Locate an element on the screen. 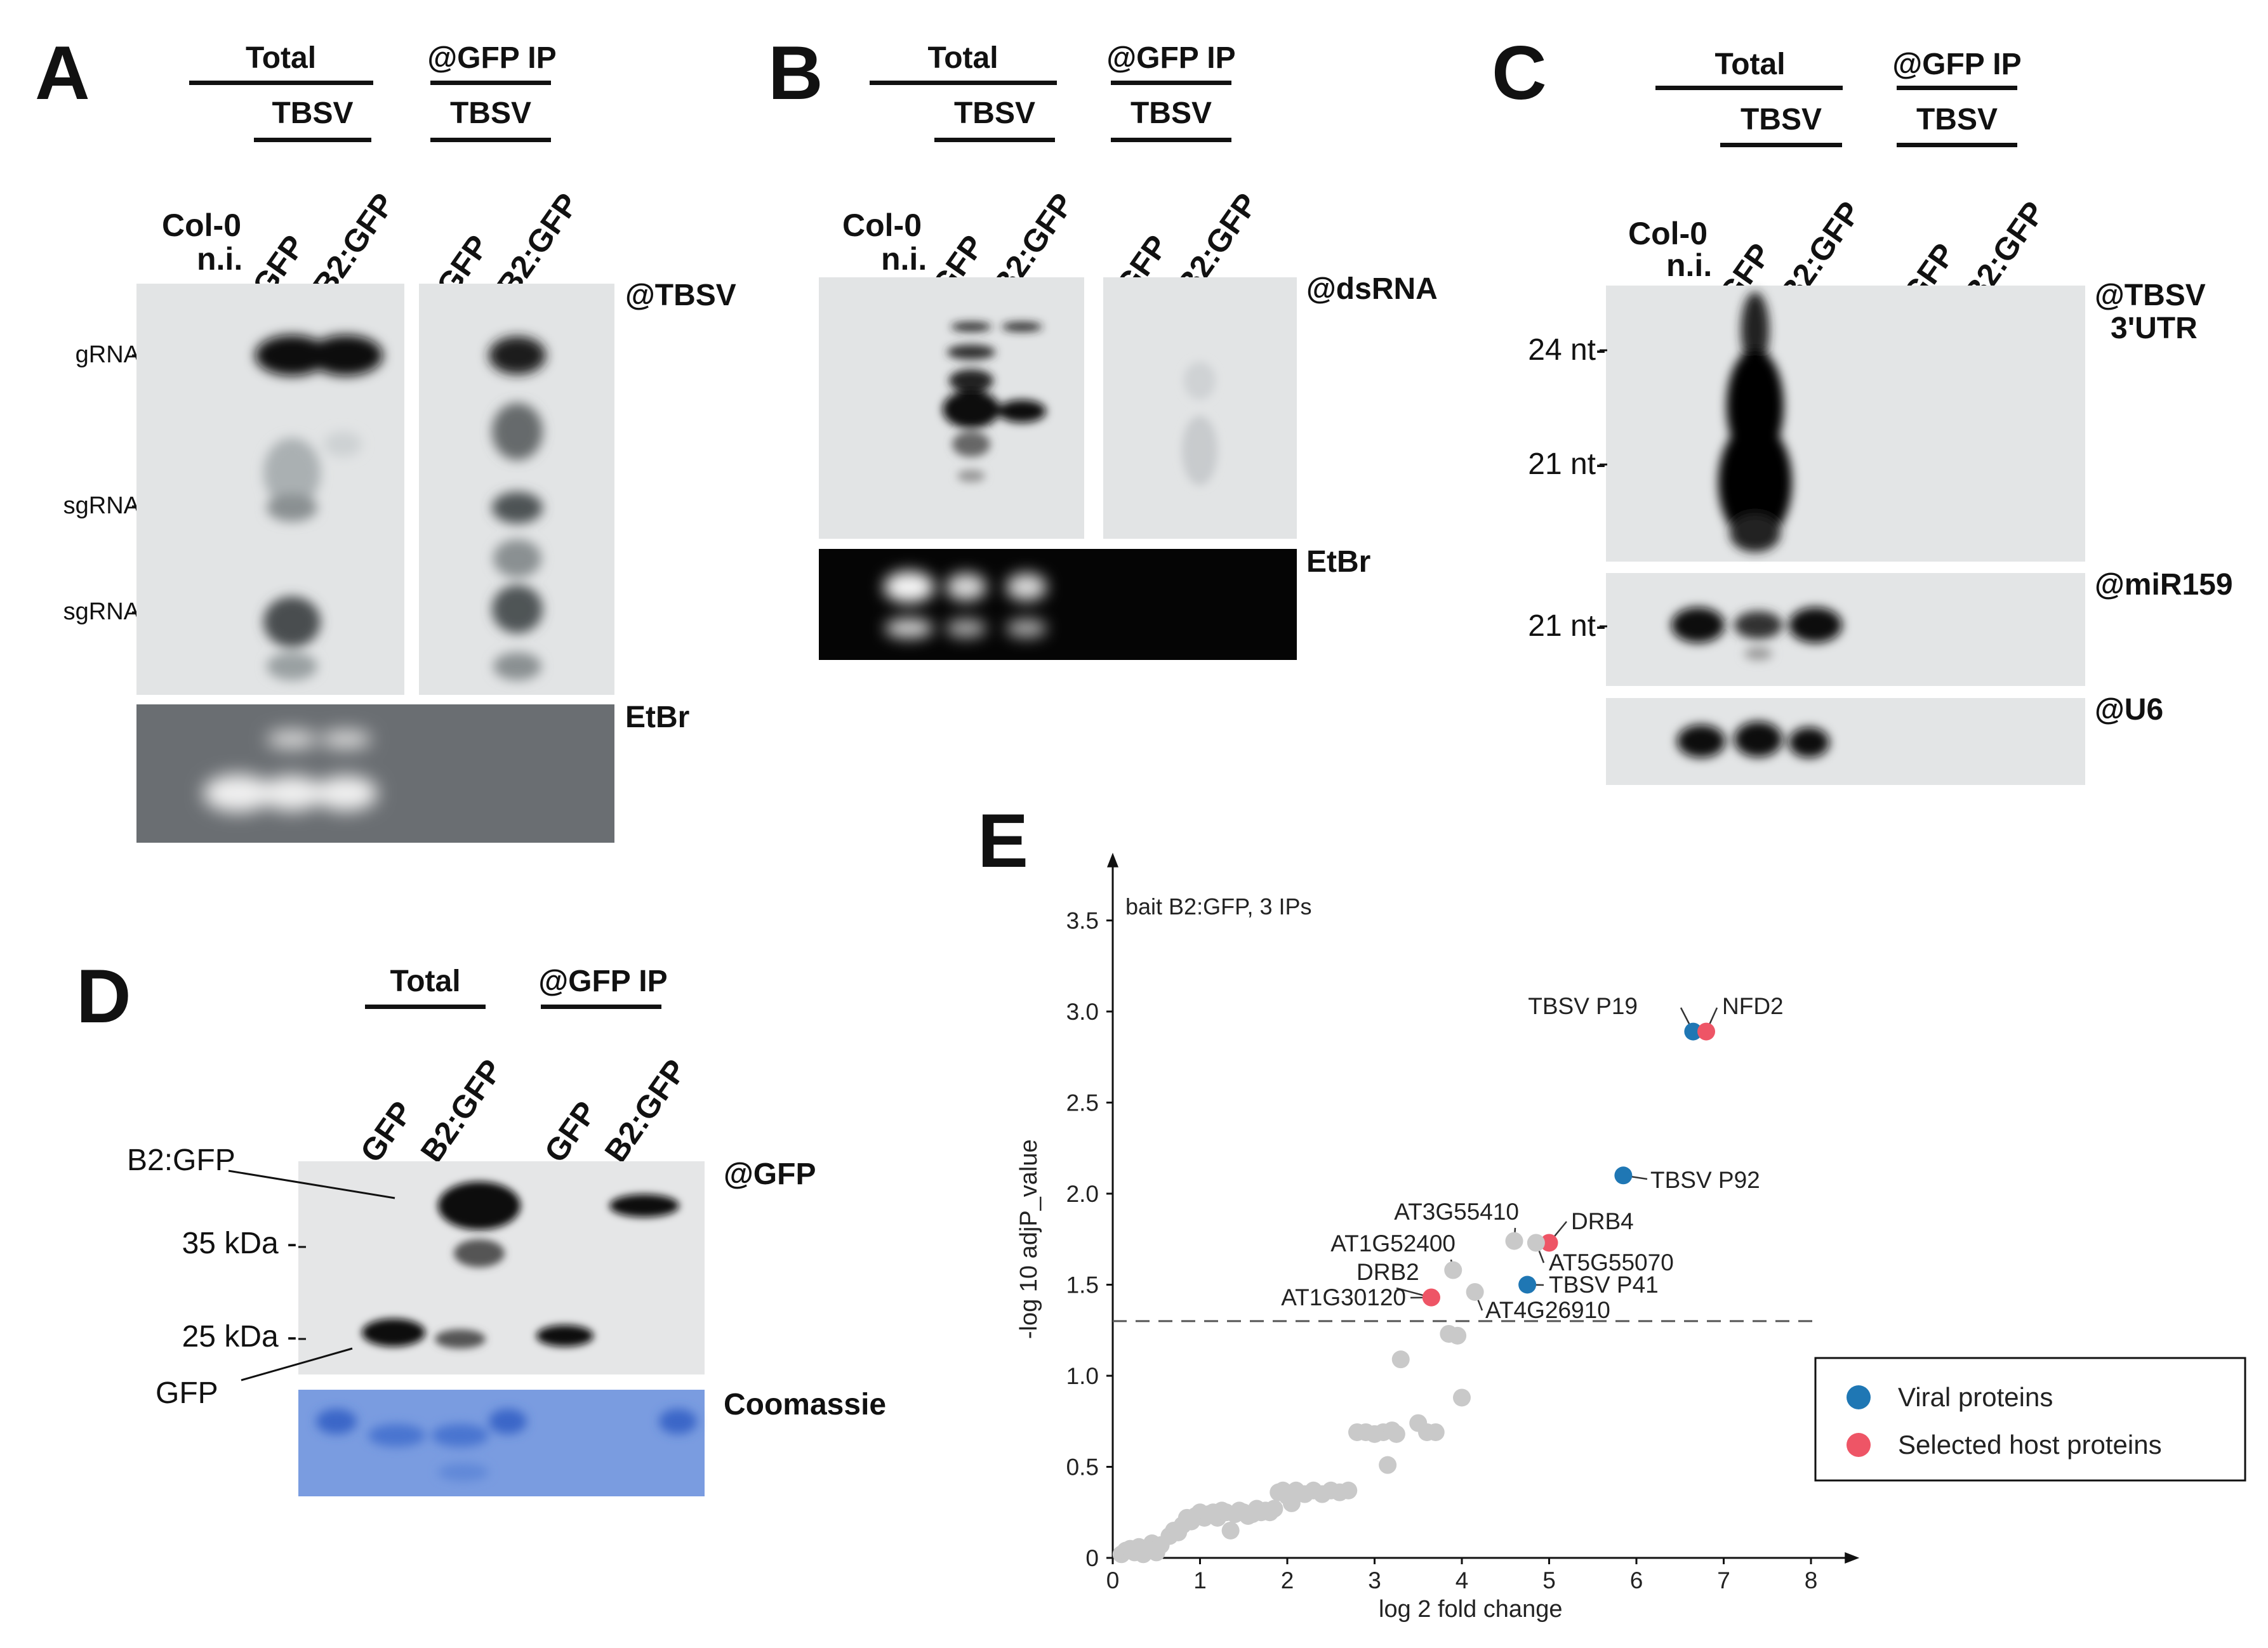 Image resolution: width=2268 pixels, height=1648 pixels. probe-label-gfp-d: @GFP is located at coordinates (770, 1174).